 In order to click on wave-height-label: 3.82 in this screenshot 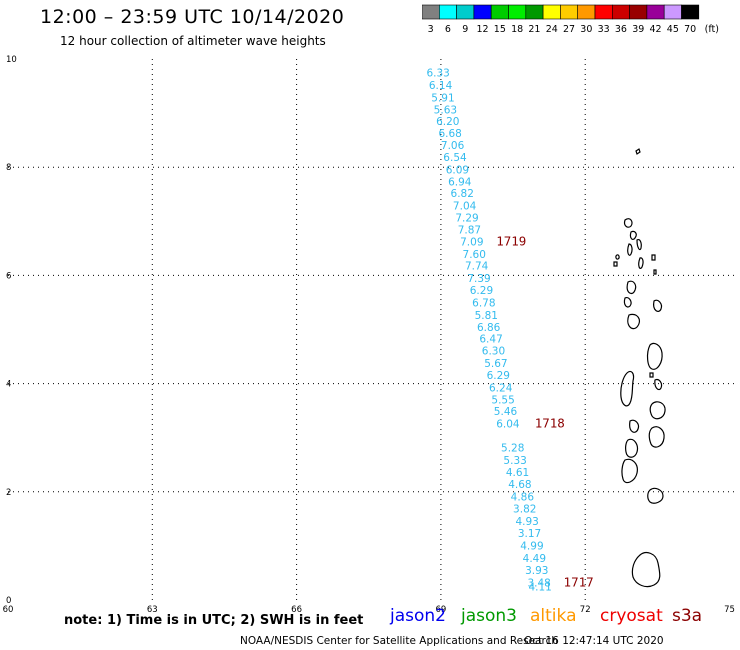, I will do `click(524, 510)`.